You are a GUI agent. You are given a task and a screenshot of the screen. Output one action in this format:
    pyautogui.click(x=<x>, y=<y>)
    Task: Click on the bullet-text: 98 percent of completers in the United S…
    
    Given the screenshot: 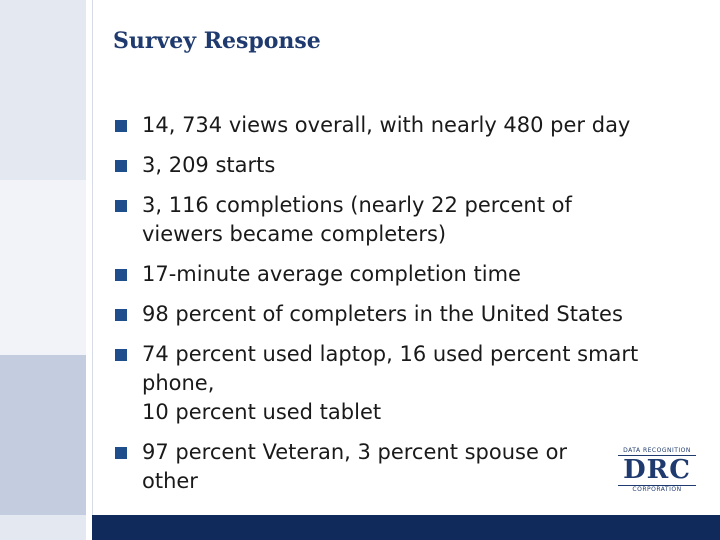 What is the action you would take?
    pyautogui.click(x=382, y=314)
    